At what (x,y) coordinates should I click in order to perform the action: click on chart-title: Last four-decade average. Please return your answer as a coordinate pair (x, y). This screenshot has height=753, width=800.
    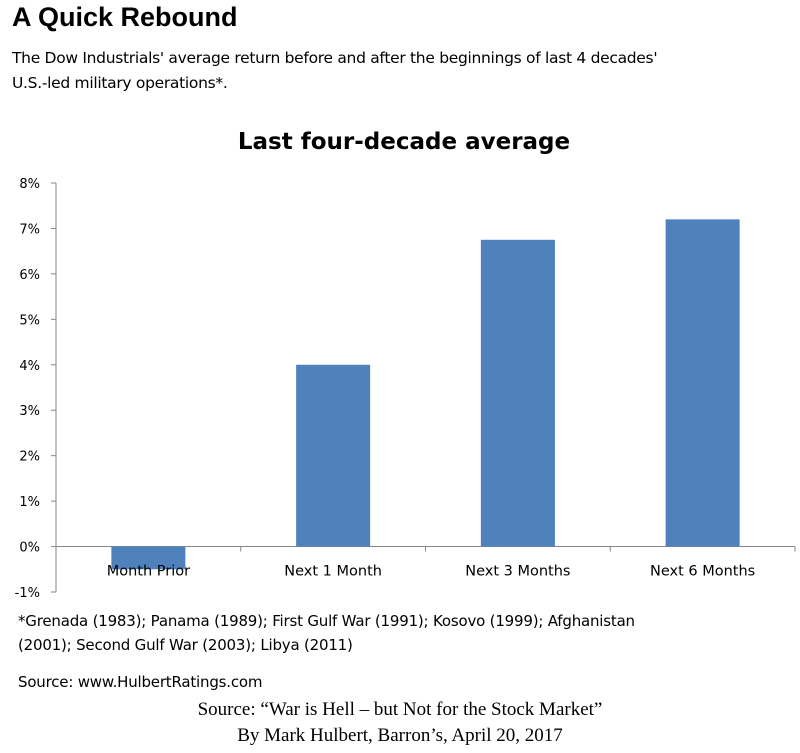
    Looking at the image, I should click on (404, 142).